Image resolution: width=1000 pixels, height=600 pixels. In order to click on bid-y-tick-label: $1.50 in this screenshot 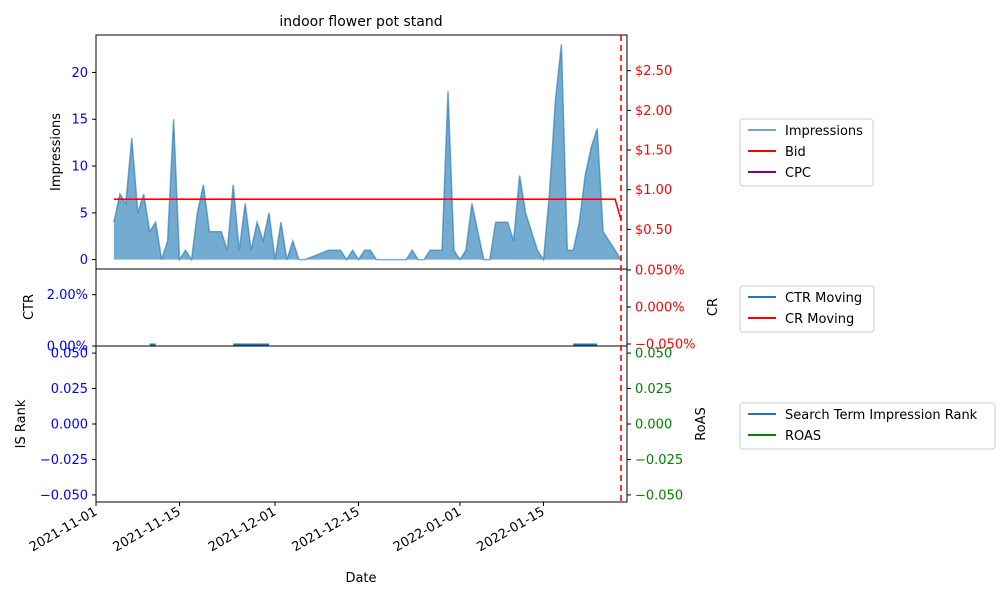, I will do `click(653, 151)`.